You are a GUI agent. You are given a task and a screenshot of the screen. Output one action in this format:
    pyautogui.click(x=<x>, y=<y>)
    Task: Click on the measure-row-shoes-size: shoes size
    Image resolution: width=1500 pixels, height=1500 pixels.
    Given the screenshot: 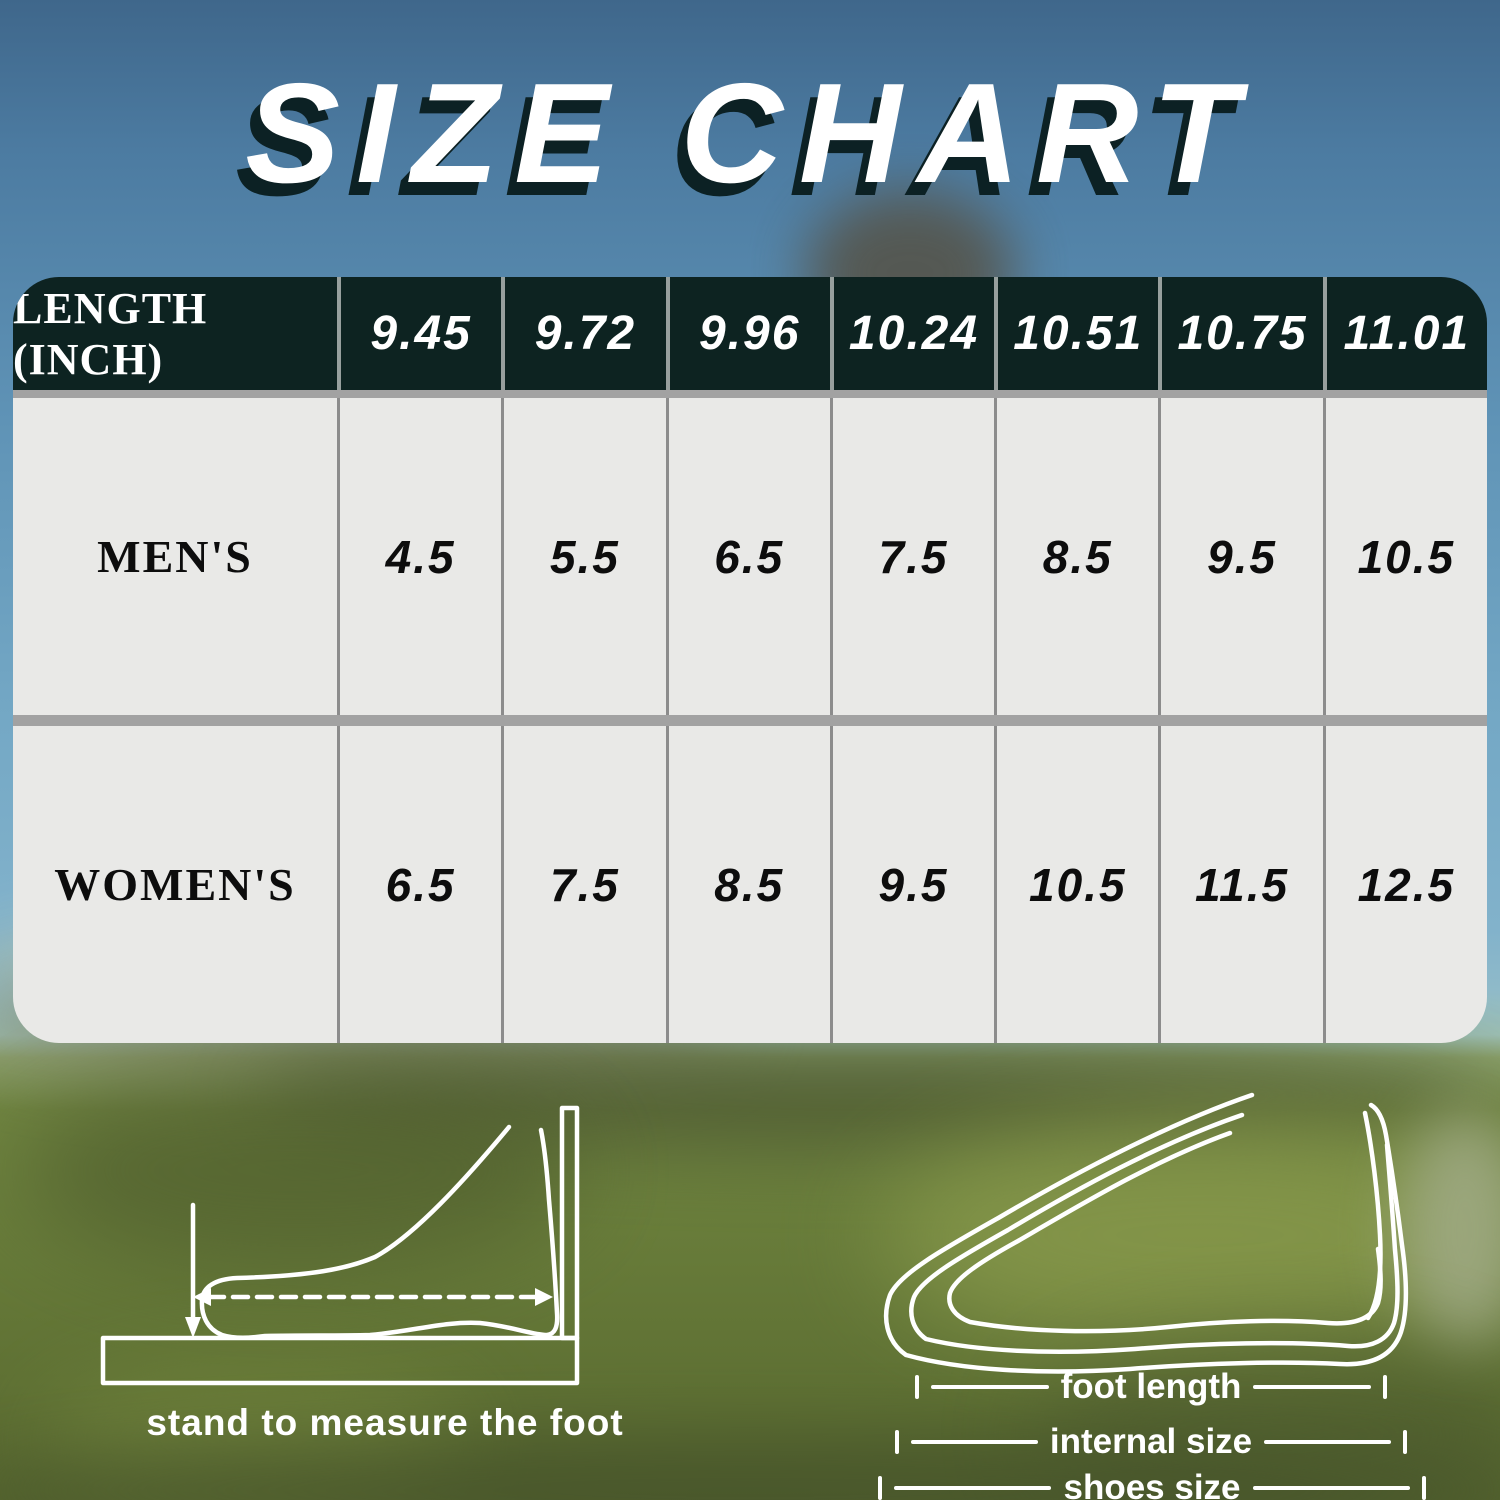 What is the action you would take?
    pyautogui.click(x=1152, y=1484)
    